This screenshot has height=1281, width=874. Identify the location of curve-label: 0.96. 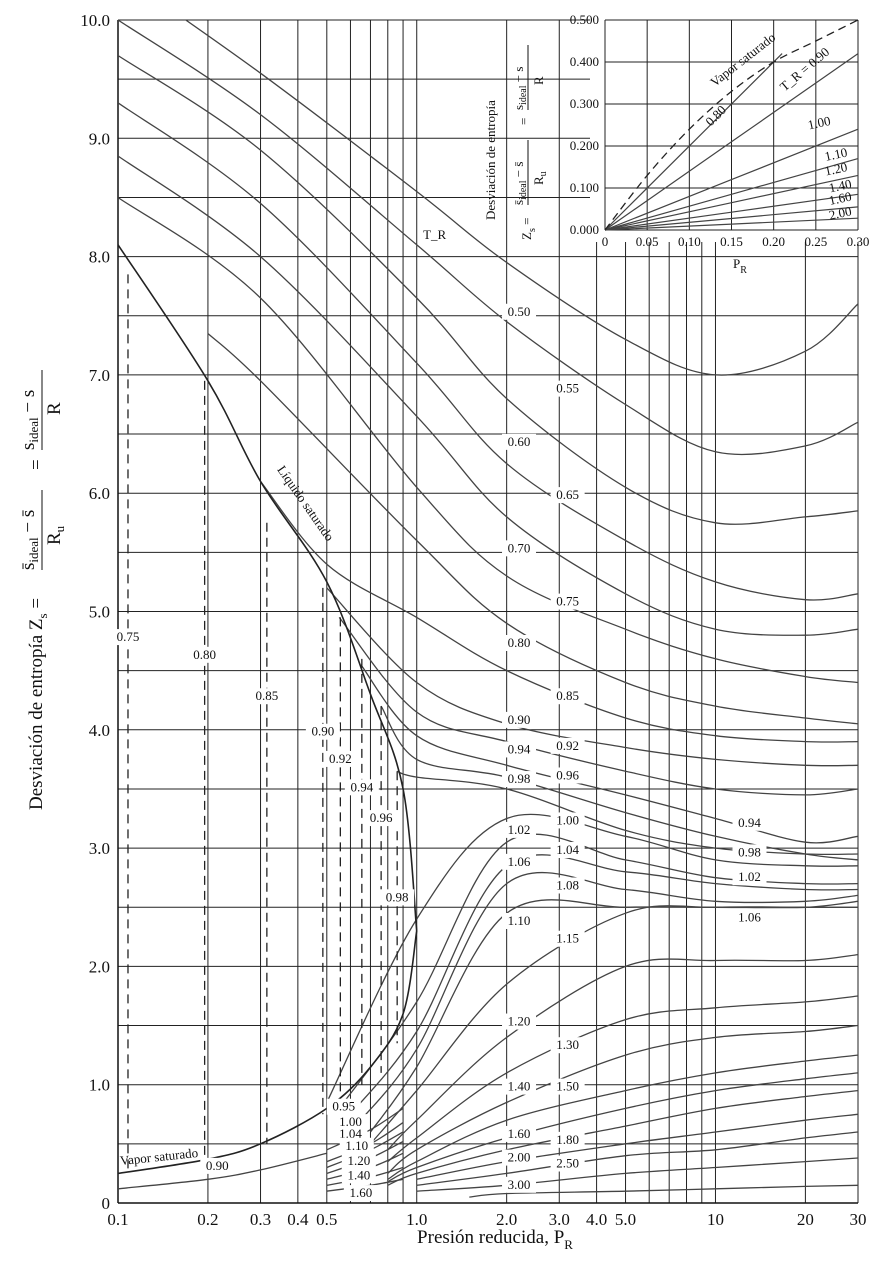
(567, 774).